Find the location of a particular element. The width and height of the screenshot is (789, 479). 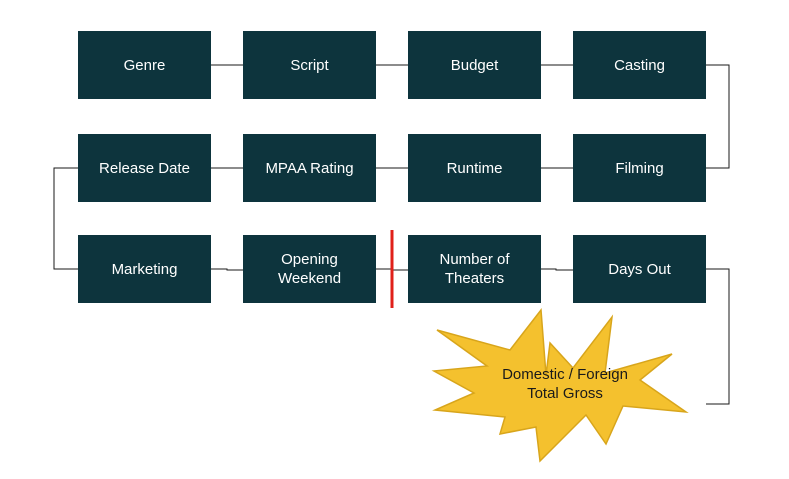

node-casting: Casting is located at coordinates (639, 65).